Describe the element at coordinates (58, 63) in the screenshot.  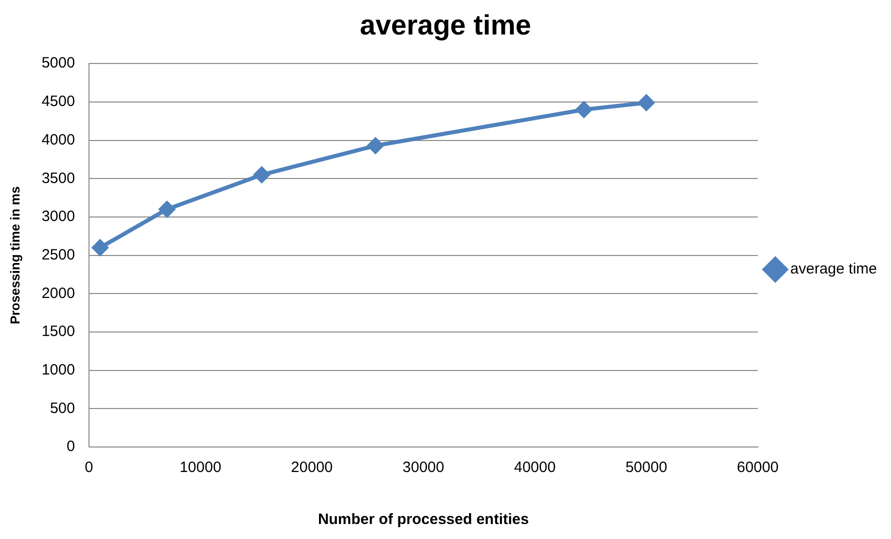
I see `y-tick-label: 5000` at that location.